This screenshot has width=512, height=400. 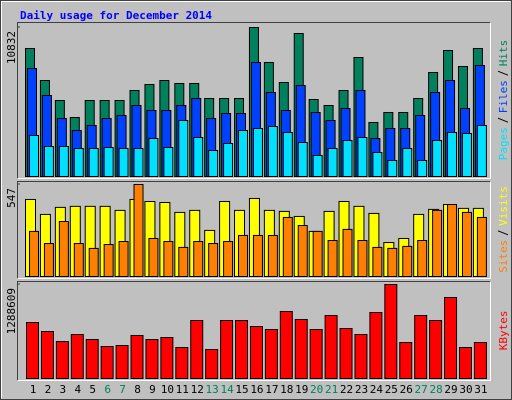 I want to click on x-tick-label: 2, so click(x=48, y=389).